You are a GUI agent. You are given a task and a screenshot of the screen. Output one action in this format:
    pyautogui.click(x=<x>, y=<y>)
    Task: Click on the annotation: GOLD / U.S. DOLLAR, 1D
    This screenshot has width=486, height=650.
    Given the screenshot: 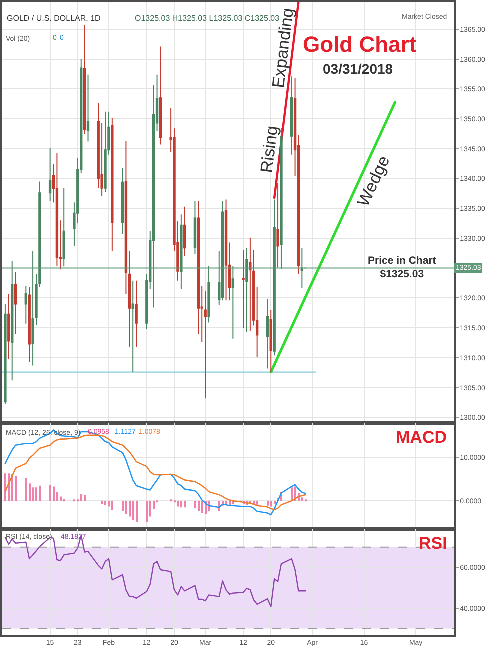 What is the action you would take?
    pyautogui.click(x=54, y=18)
    